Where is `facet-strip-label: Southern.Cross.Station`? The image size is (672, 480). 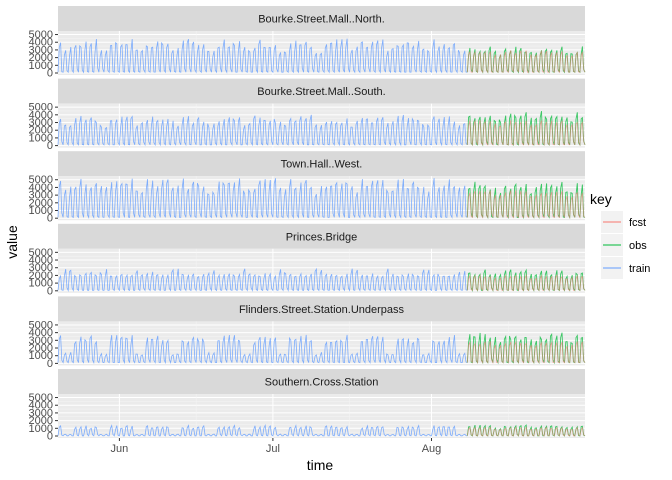
facet-strip-label: Southern.Cross.Station is located at coordinates (322, 383).